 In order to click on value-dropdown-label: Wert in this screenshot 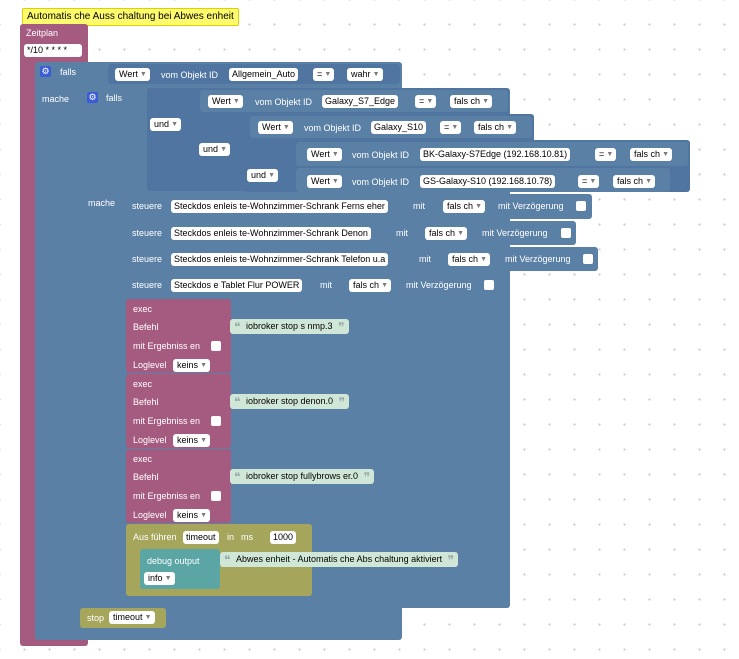, I will do `click(221, 101)`.